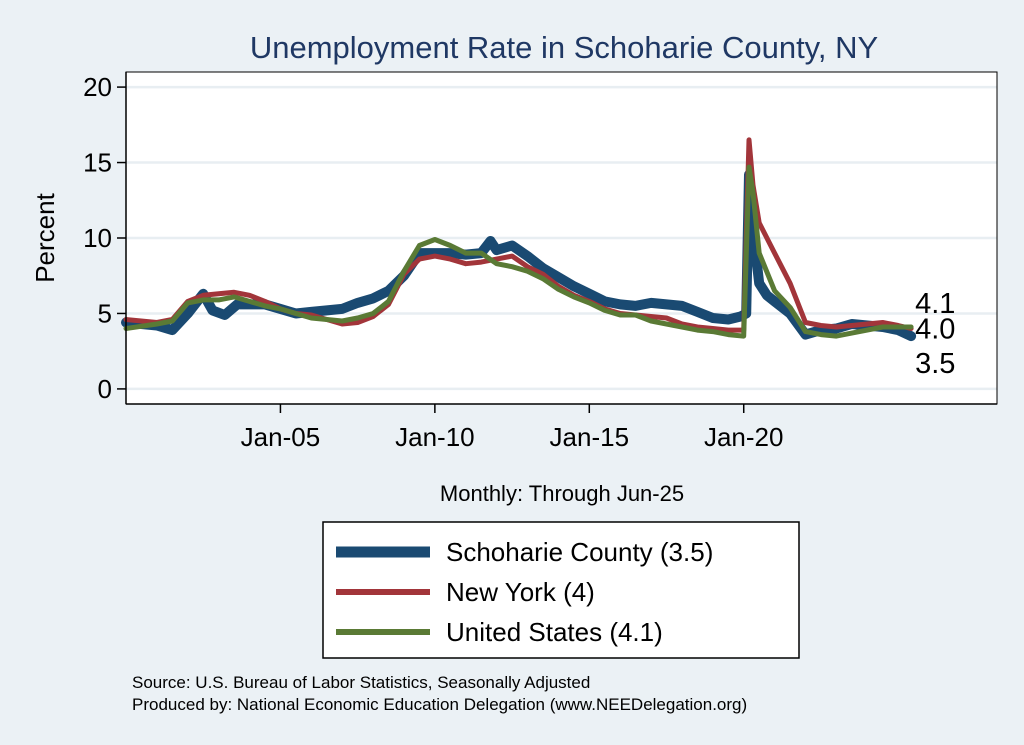 This screenshot has width=1024, height=745. Describe the element at coordinates (579, 552) in the screenshot. I see `legend-label: Schoharie County (3.5)` at that location.